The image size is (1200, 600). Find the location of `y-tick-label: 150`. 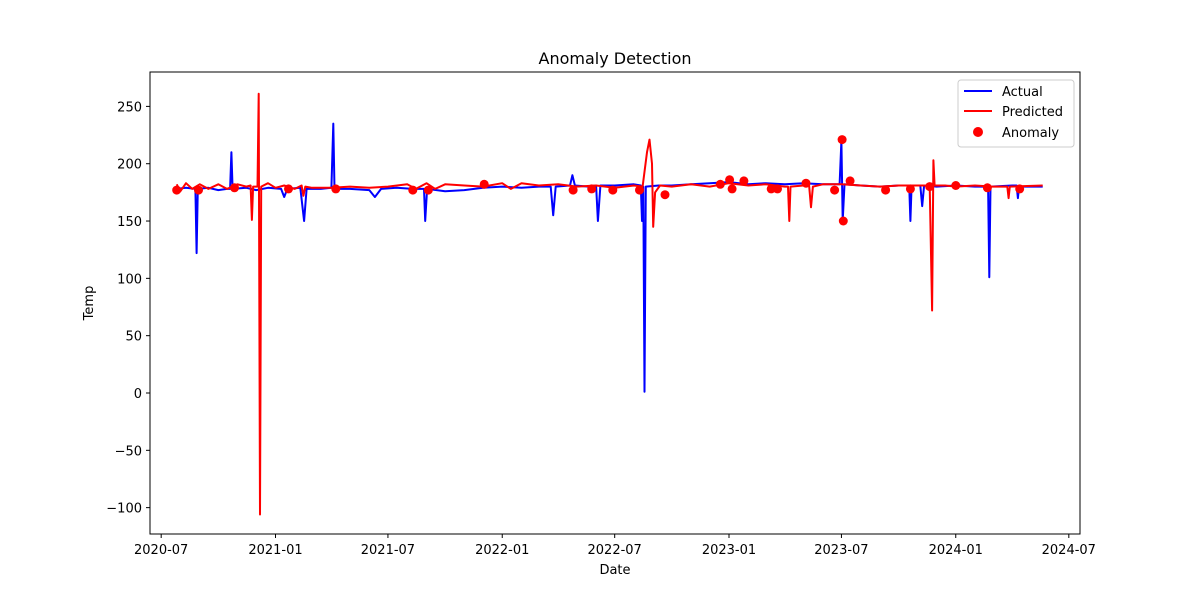

y-tick-label: 150 is located at coordinates (129, 222).